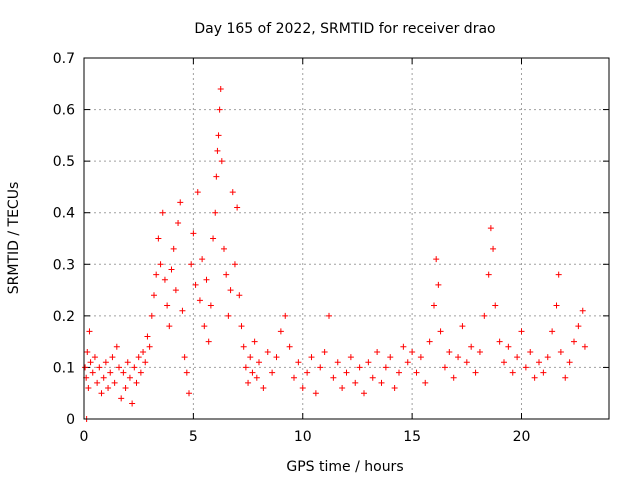 The image size is (640, 480). I want to click on y-tick-label: 0.1, so click(64, 368).